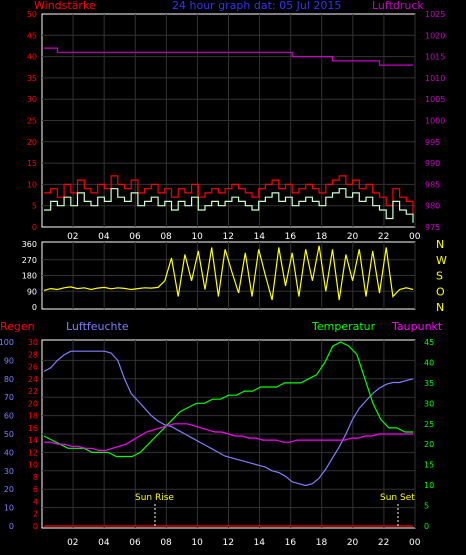 Image resolution: width=466 pixels, height=555 pixels. I want to click on rain-tick-label: 24, so click(33, 379).